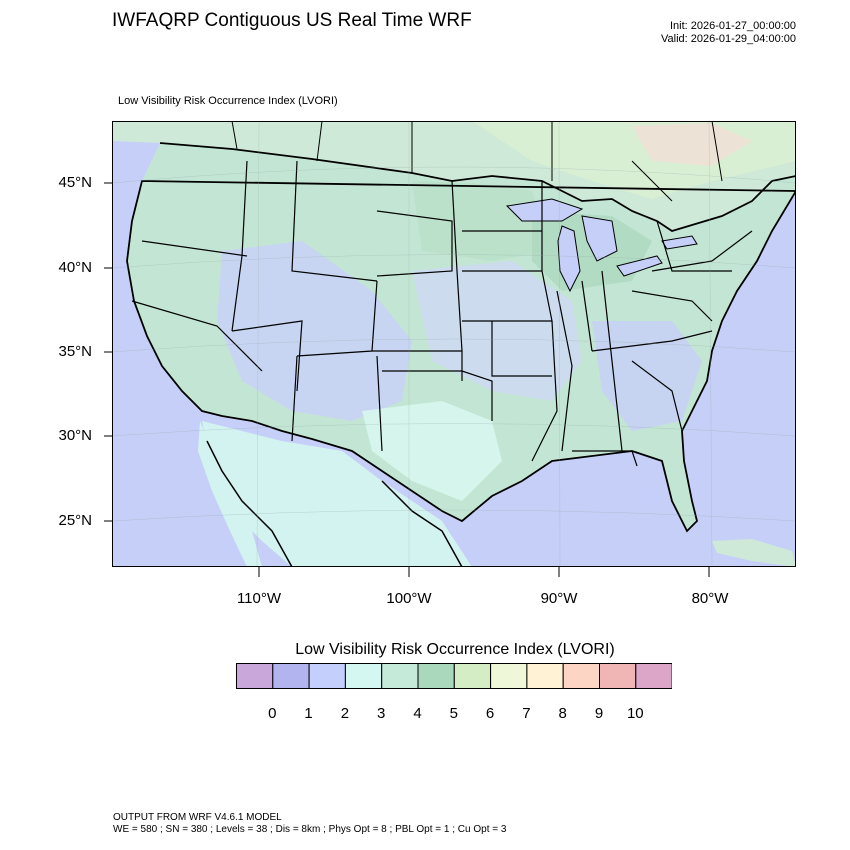  I want to click on mexico-land, so click(337, 494).